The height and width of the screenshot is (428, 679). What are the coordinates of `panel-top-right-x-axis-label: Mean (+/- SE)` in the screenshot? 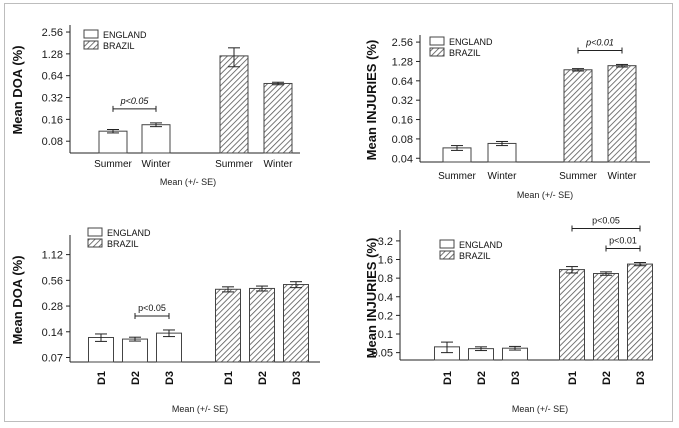 It's located at (545, 195).